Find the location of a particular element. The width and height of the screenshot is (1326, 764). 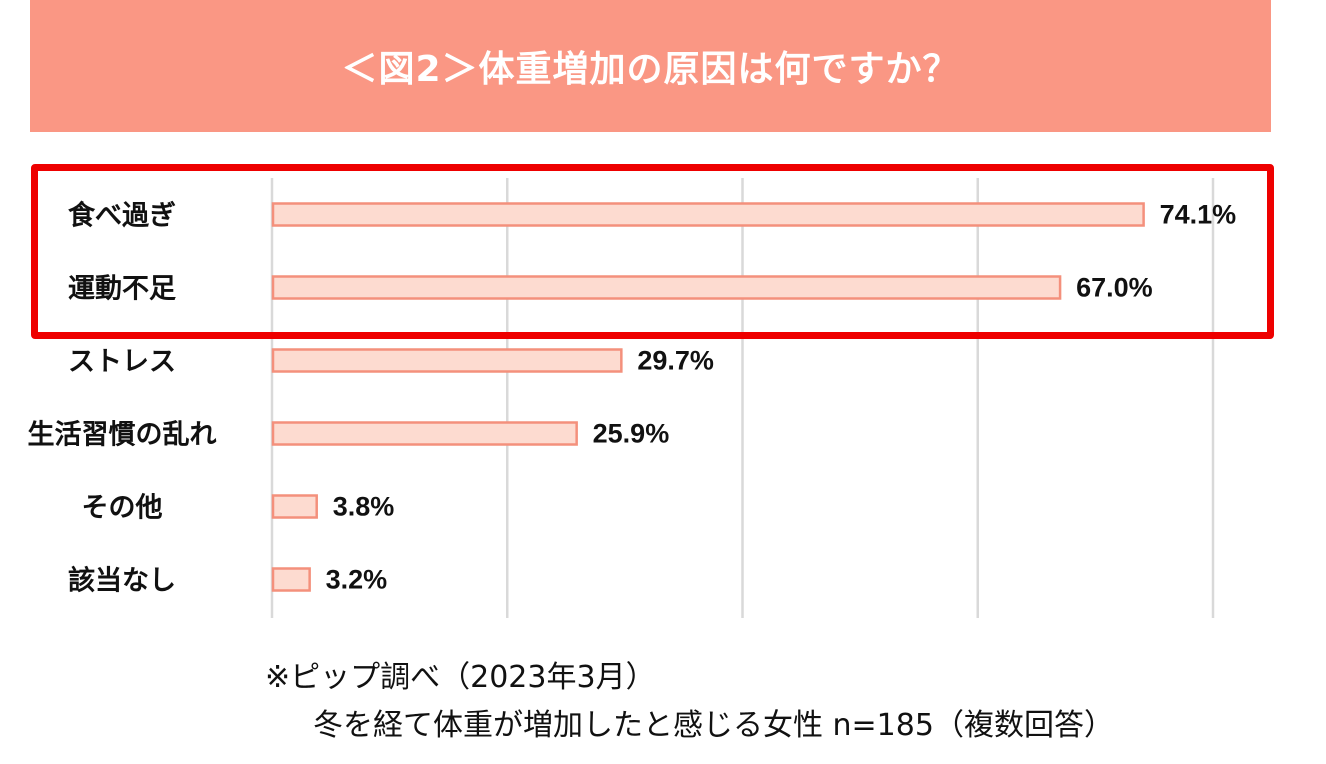

value-label: 74.1% is located at coordinates (1198, 215).